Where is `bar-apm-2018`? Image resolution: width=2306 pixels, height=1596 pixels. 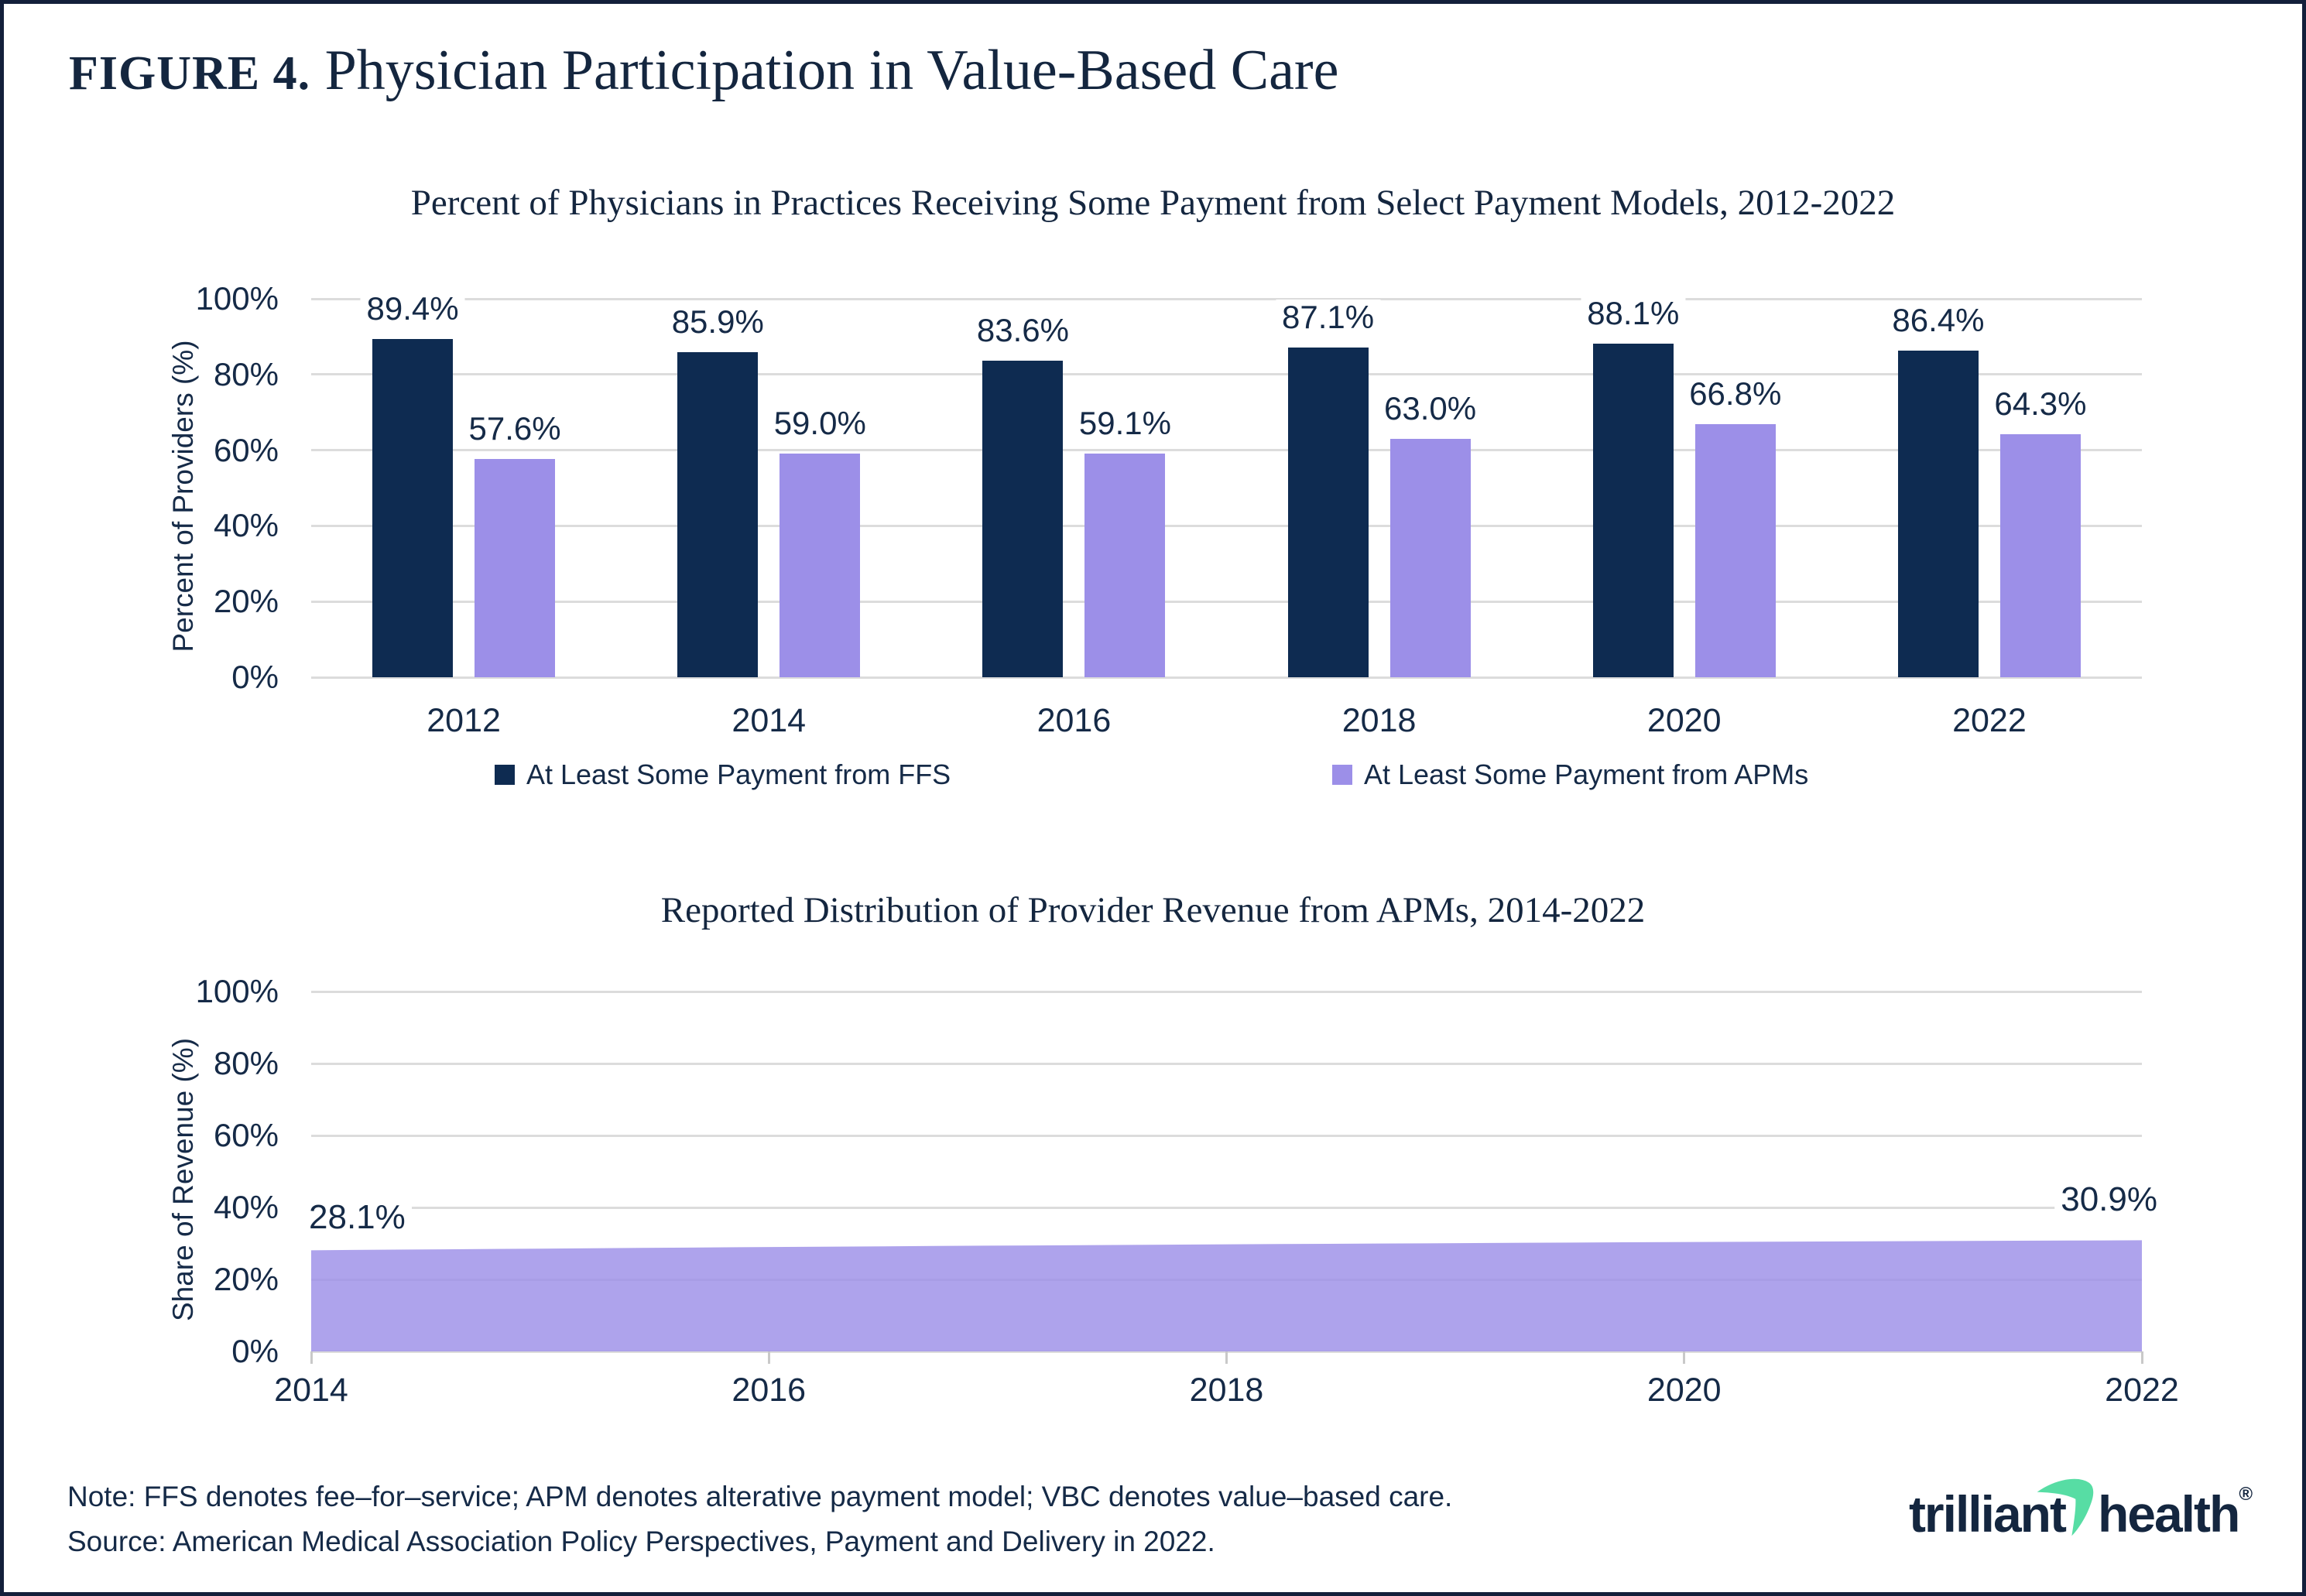
bar-apm-2018 is located at coordinates (1430, 557).